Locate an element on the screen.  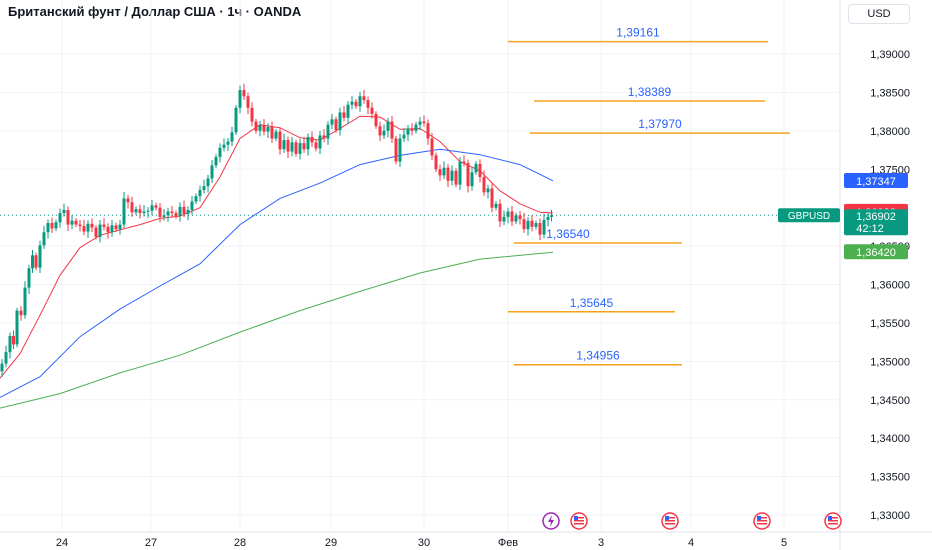
price-tick-label: 1,34500 is located at coordinates (890, 401).